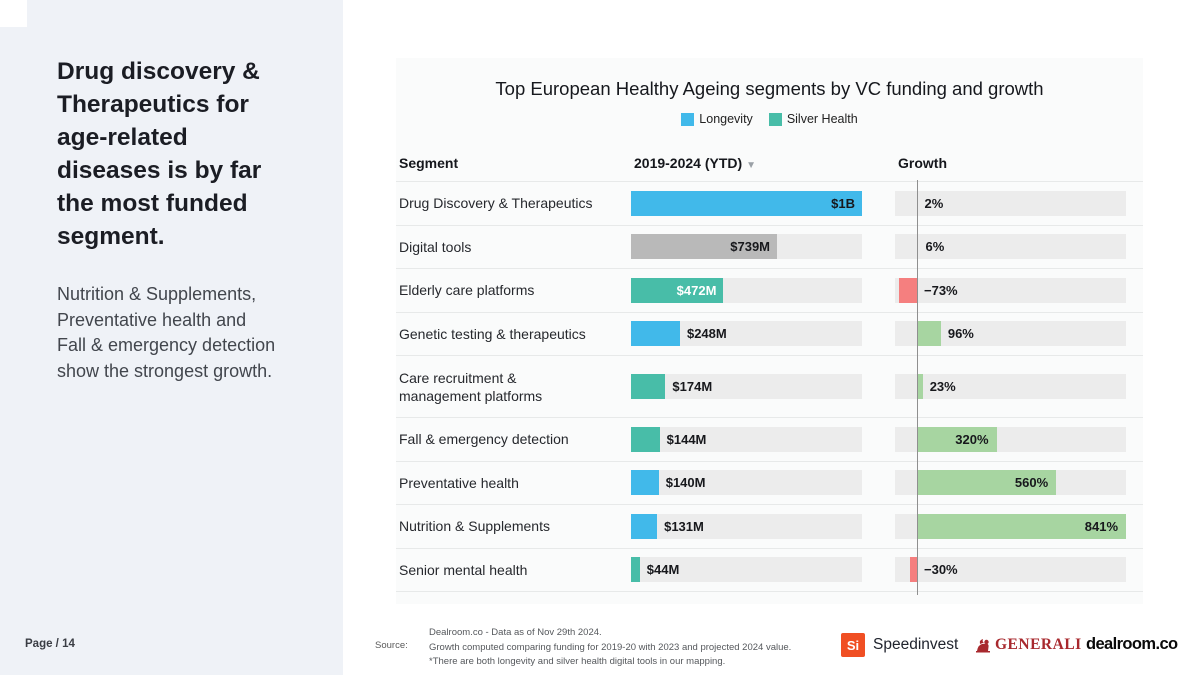 This screenshot has height=675, width=1200. What do you see at coordinates (1010, 290) in the screenshot?
I see `growth-bar-track: −73%` at bounding box center [1010, 290].